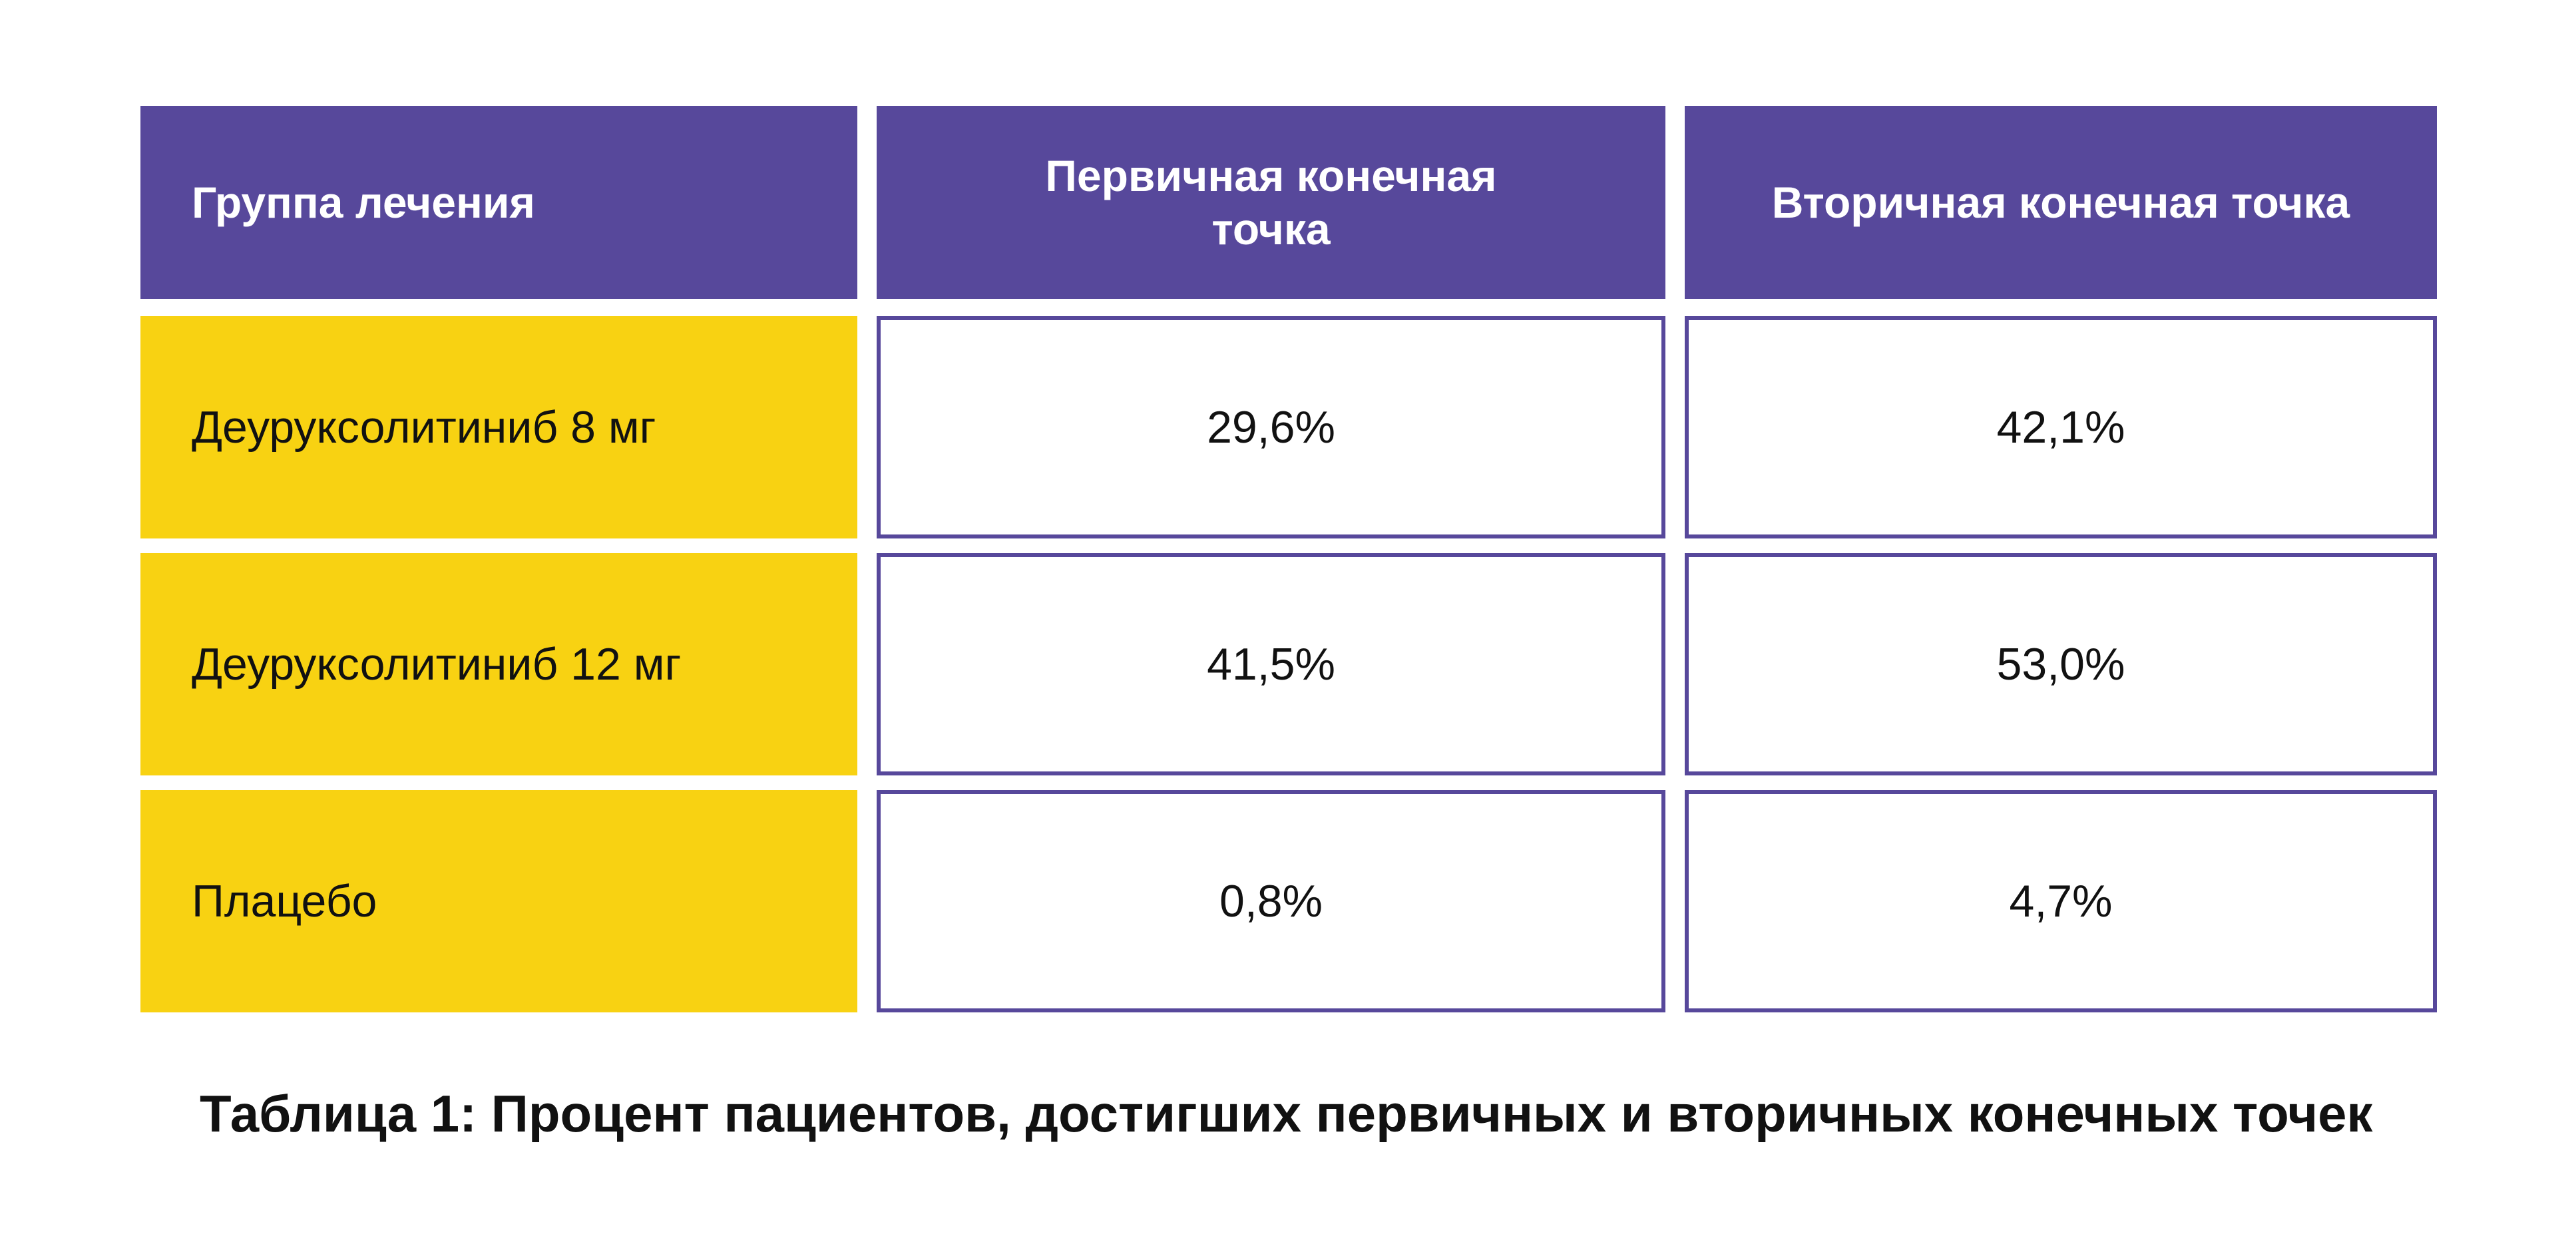 The height and width of the screenshot is (1254, 2576). I want to click on header-cell-secondary-endpoint: Вторичная конечная точка, so click(2061, 202).